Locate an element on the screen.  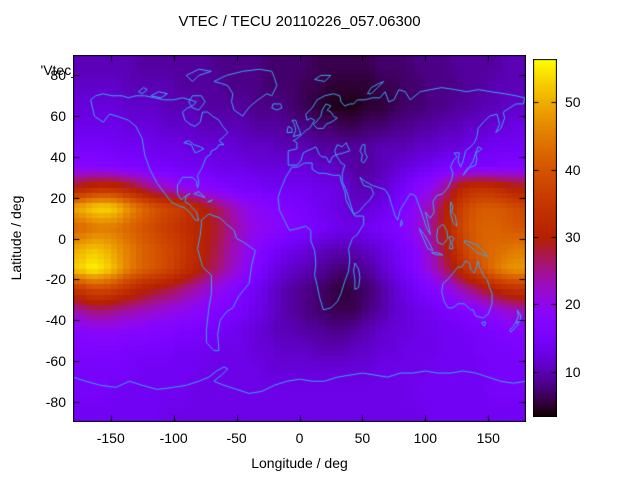
overlay-key-label: 'Vtec_ is located at coordinates (59, 70).